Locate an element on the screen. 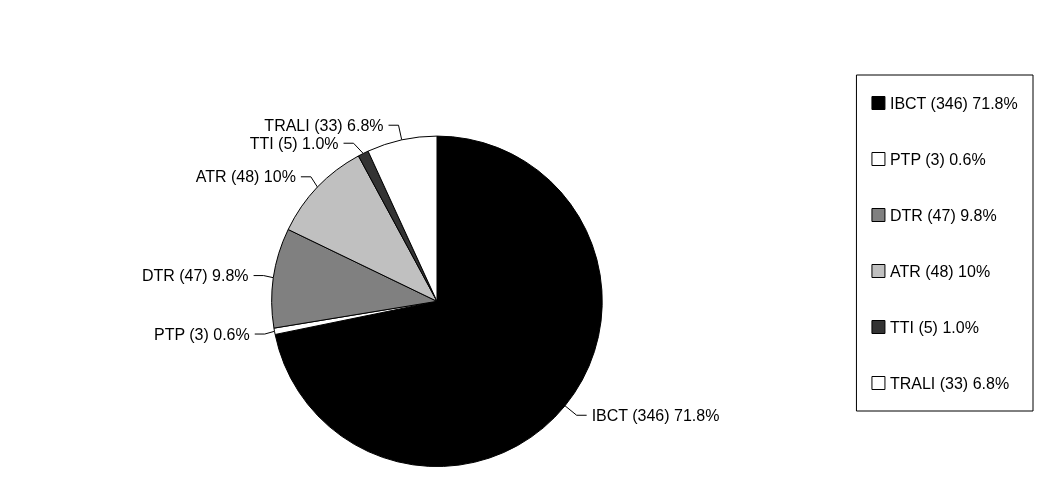  legend-label: IBCT (346) 71.8% is located at coordinates (953, 103).